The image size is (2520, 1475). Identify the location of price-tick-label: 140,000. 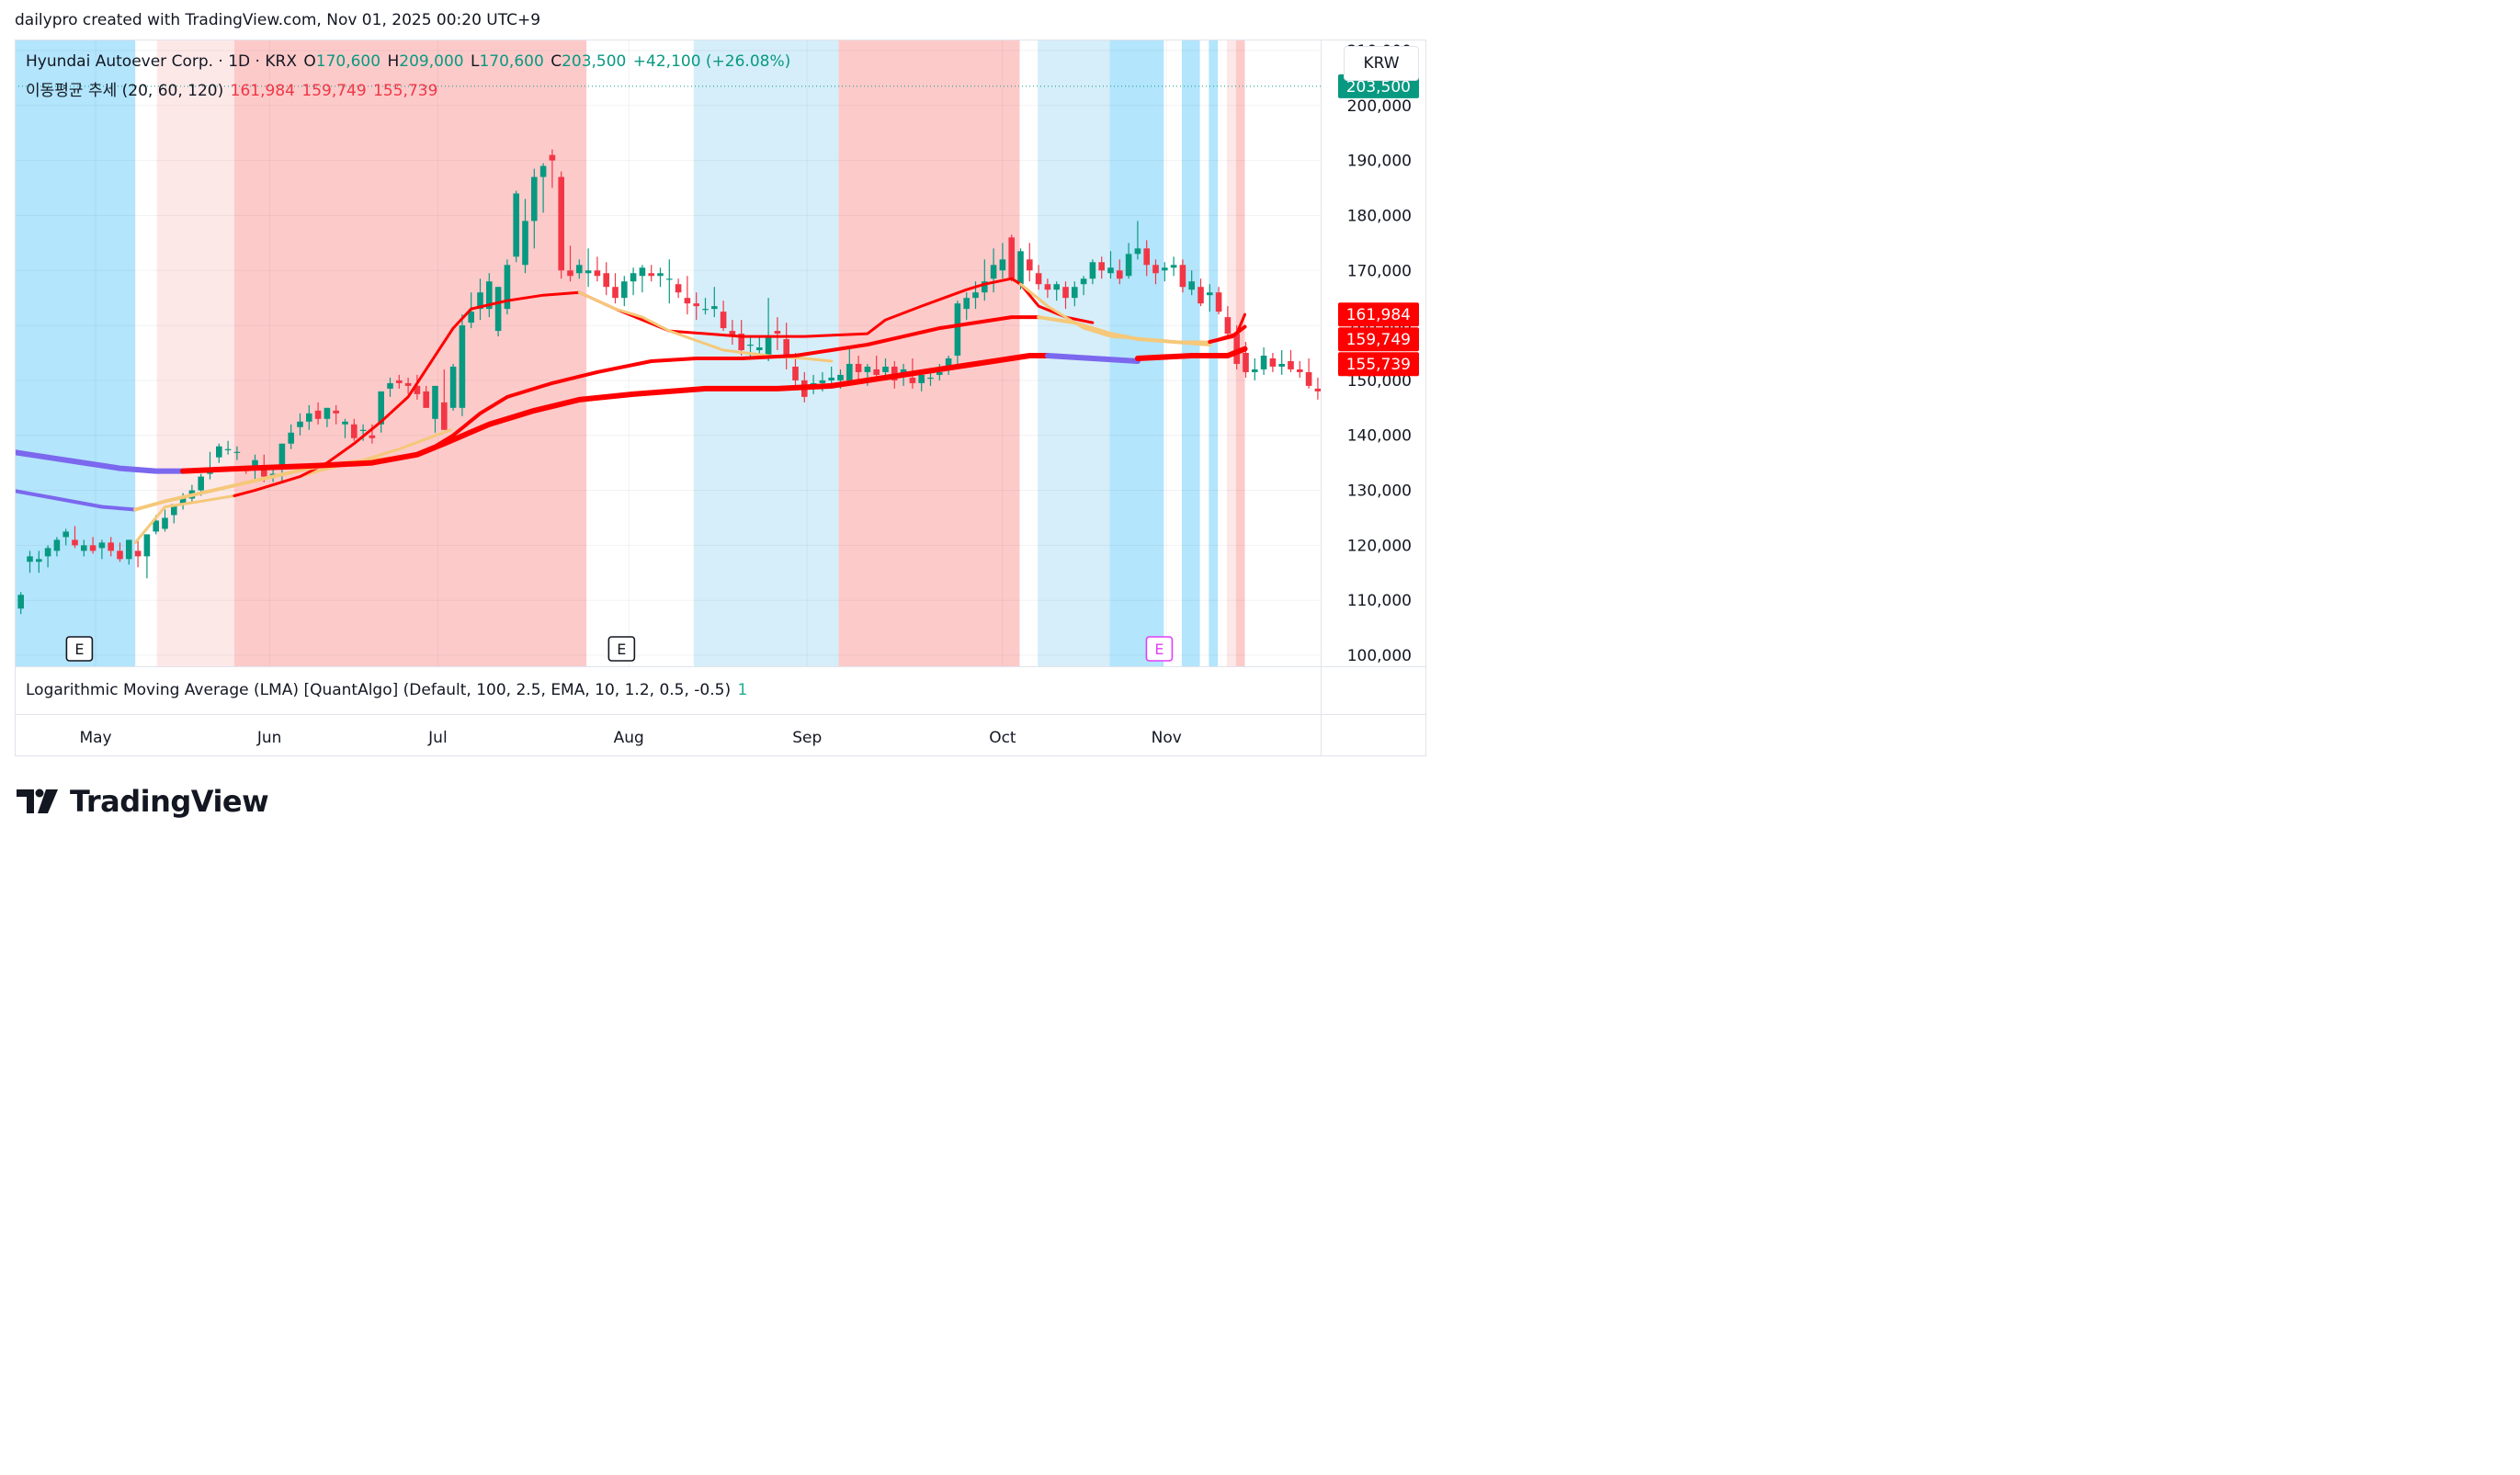
(1379, 436).